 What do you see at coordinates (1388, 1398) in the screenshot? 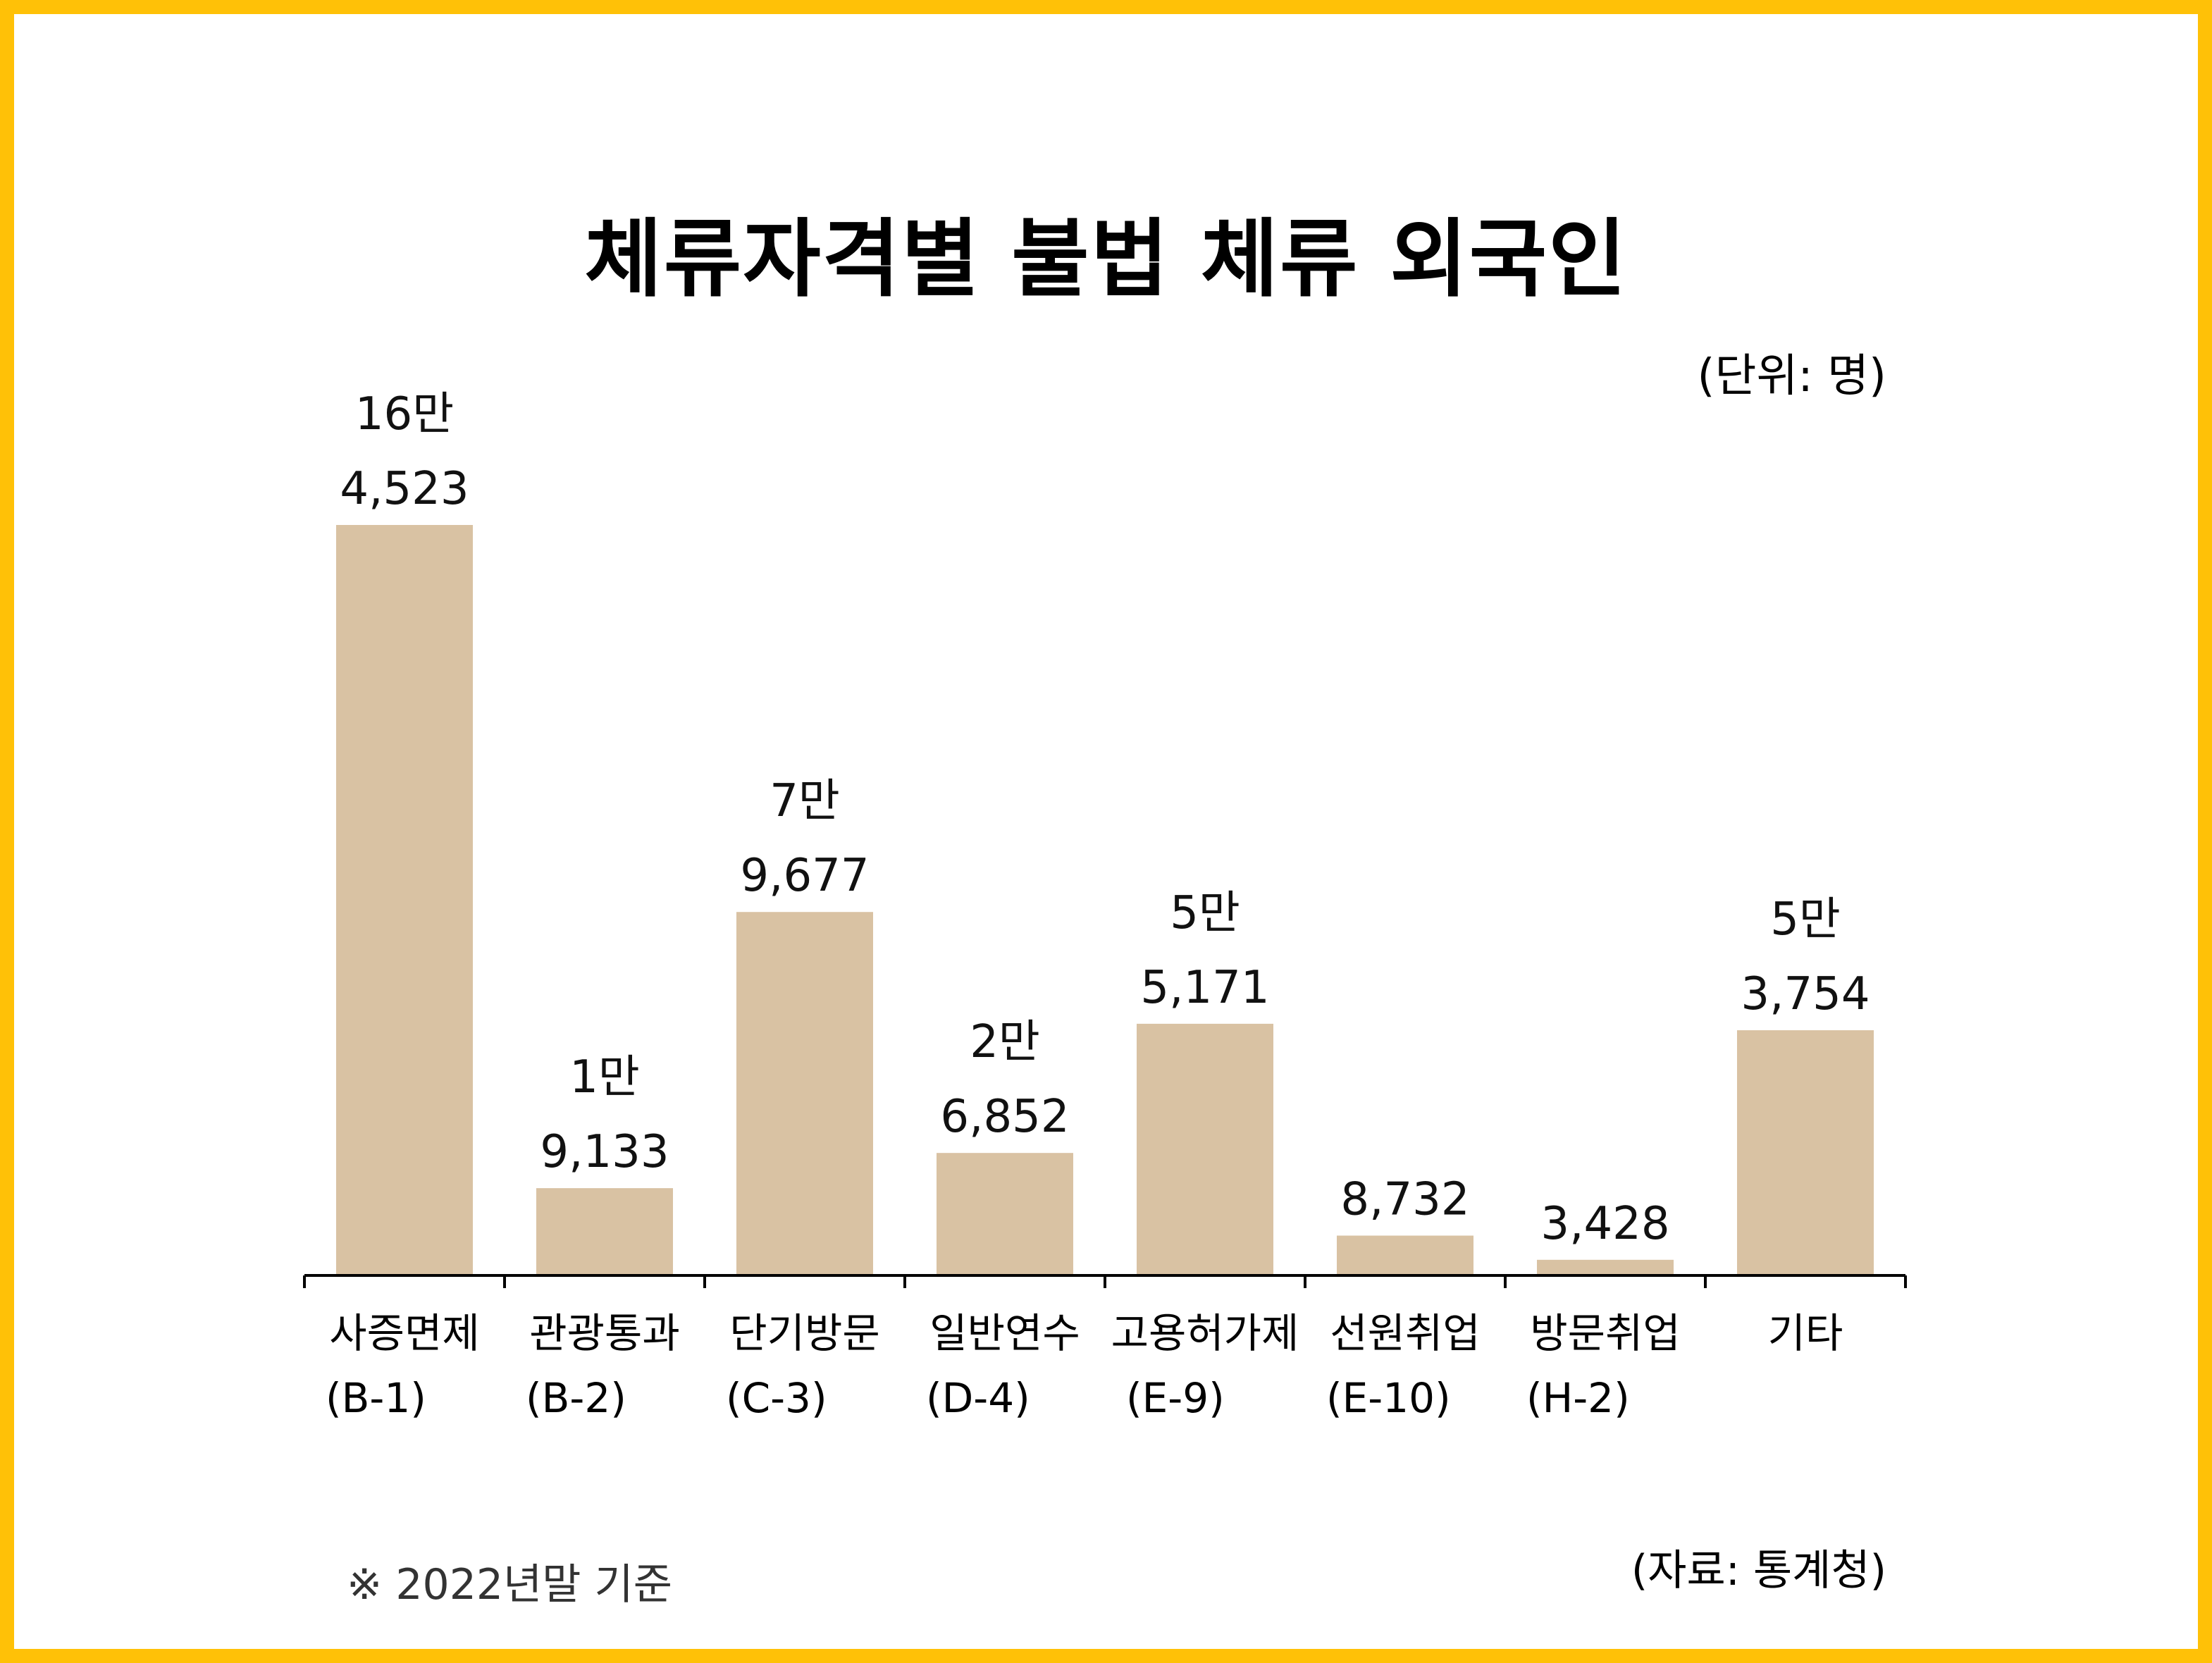
I see `category-label-5-1: (E-10)` at bounding box center [1388, 1398].